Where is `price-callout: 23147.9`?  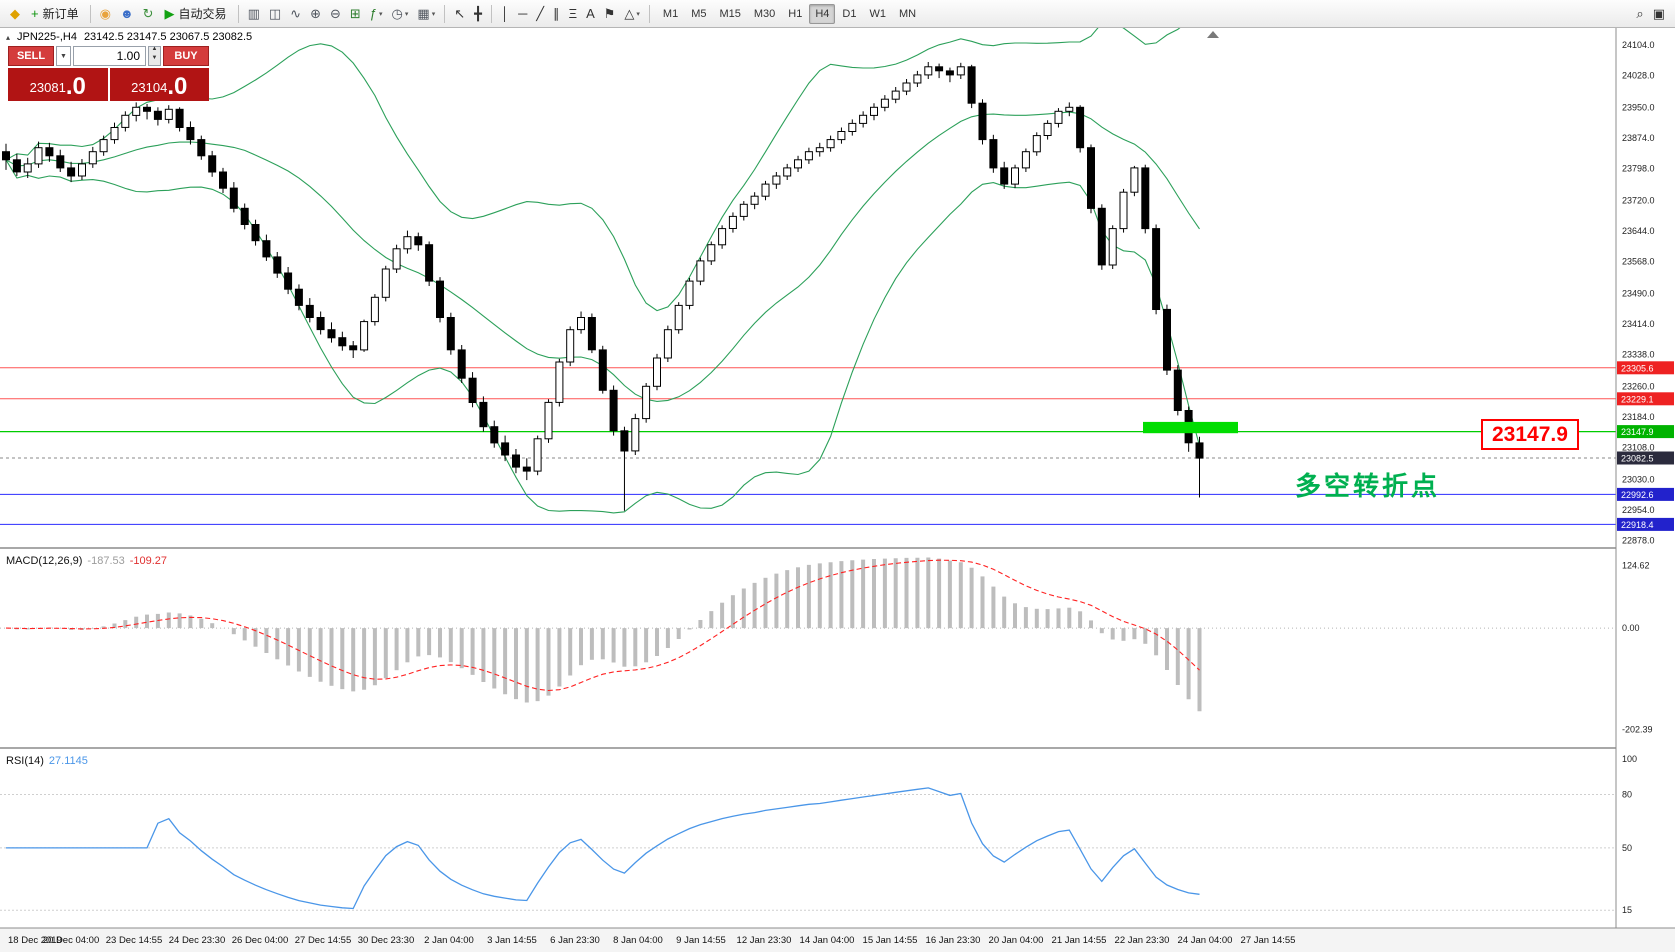
price-callout: 23147.9 is located at coordinates (1530, 434).